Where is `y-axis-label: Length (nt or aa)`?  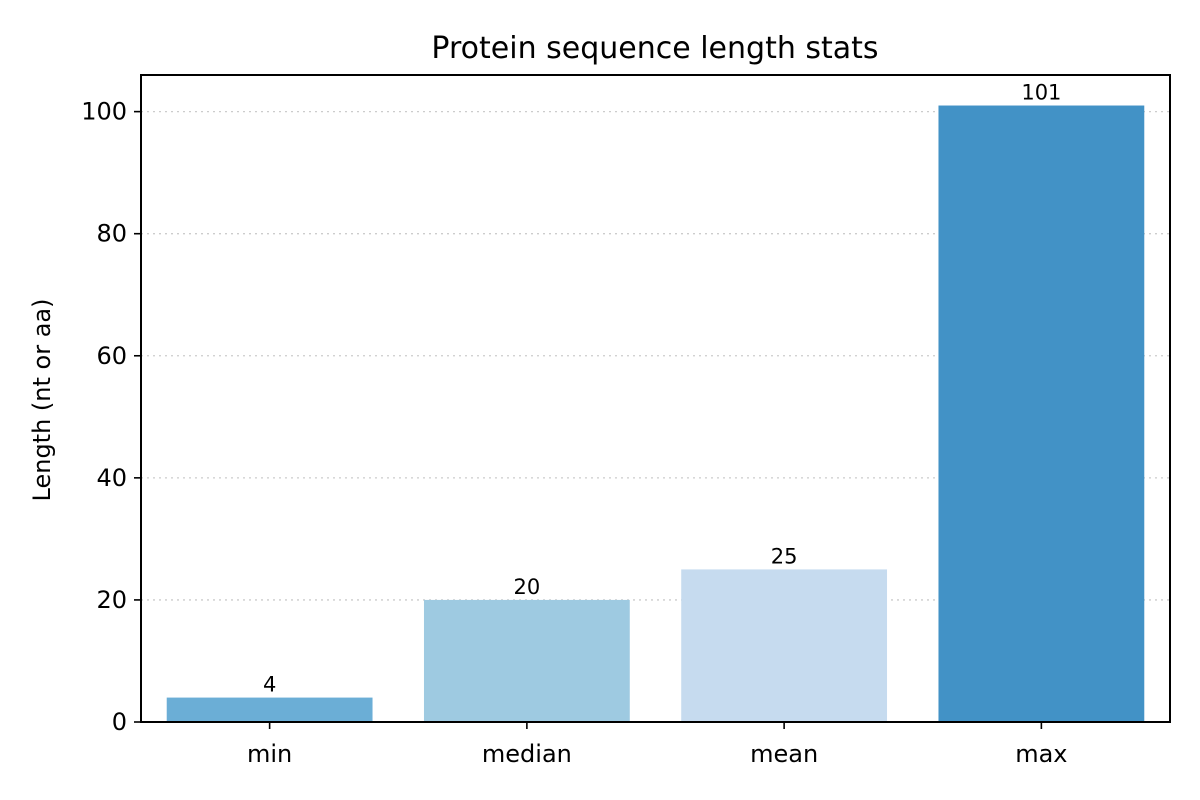
y-axis-label: Length (nt or aa) is located at coordinates (42, 400).